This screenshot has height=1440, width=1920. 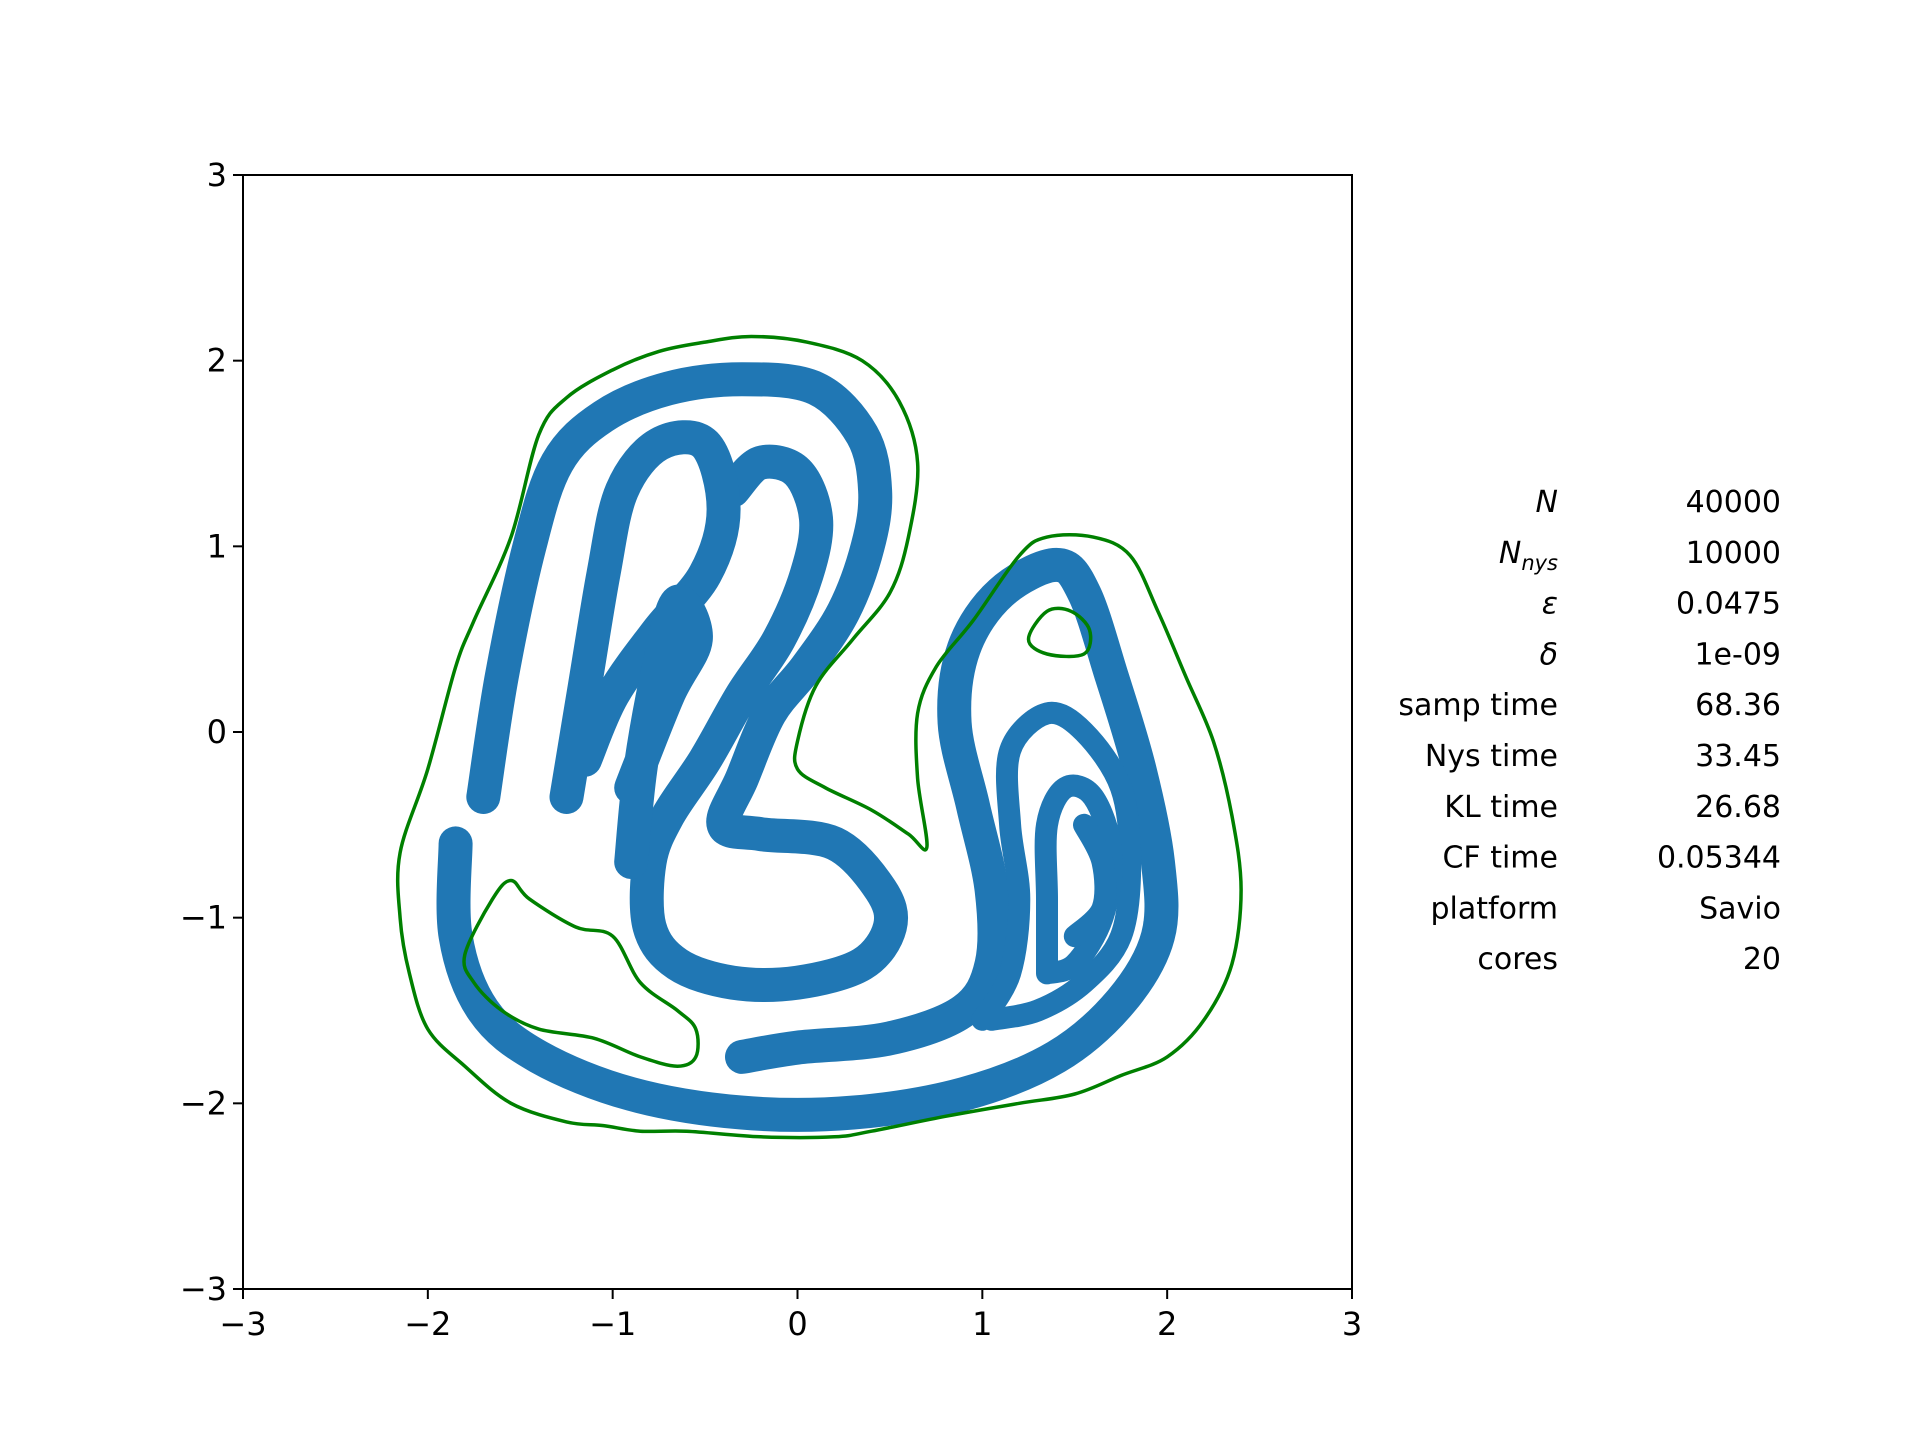 What do you see at coordinates (1738, 705) in the screenshot?
I see `info-value: 68.36` at bounding box center [1738, 705].